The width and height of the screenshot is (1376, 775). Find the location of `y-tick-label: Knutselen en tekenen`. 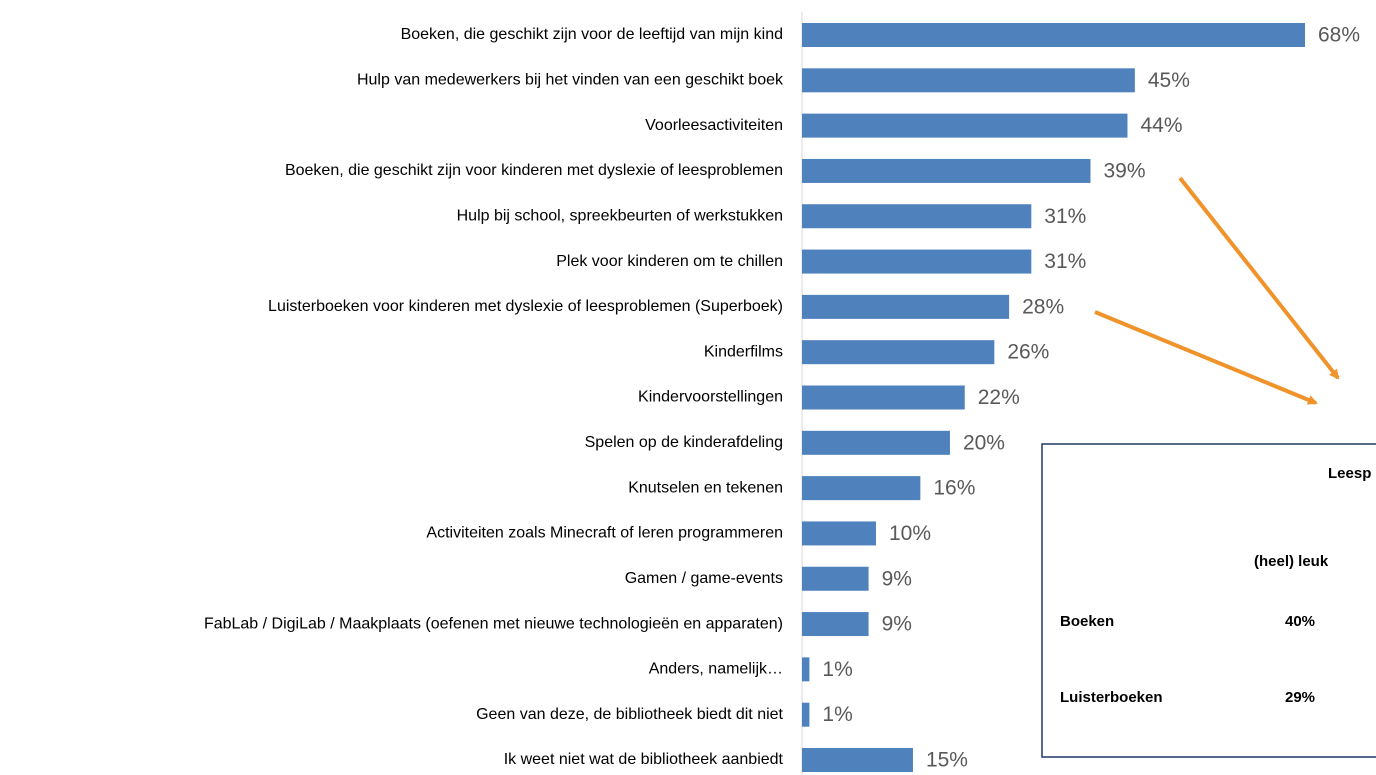

y-tick-label: Knutselen en tekenen is located at coordinates (705, 487).